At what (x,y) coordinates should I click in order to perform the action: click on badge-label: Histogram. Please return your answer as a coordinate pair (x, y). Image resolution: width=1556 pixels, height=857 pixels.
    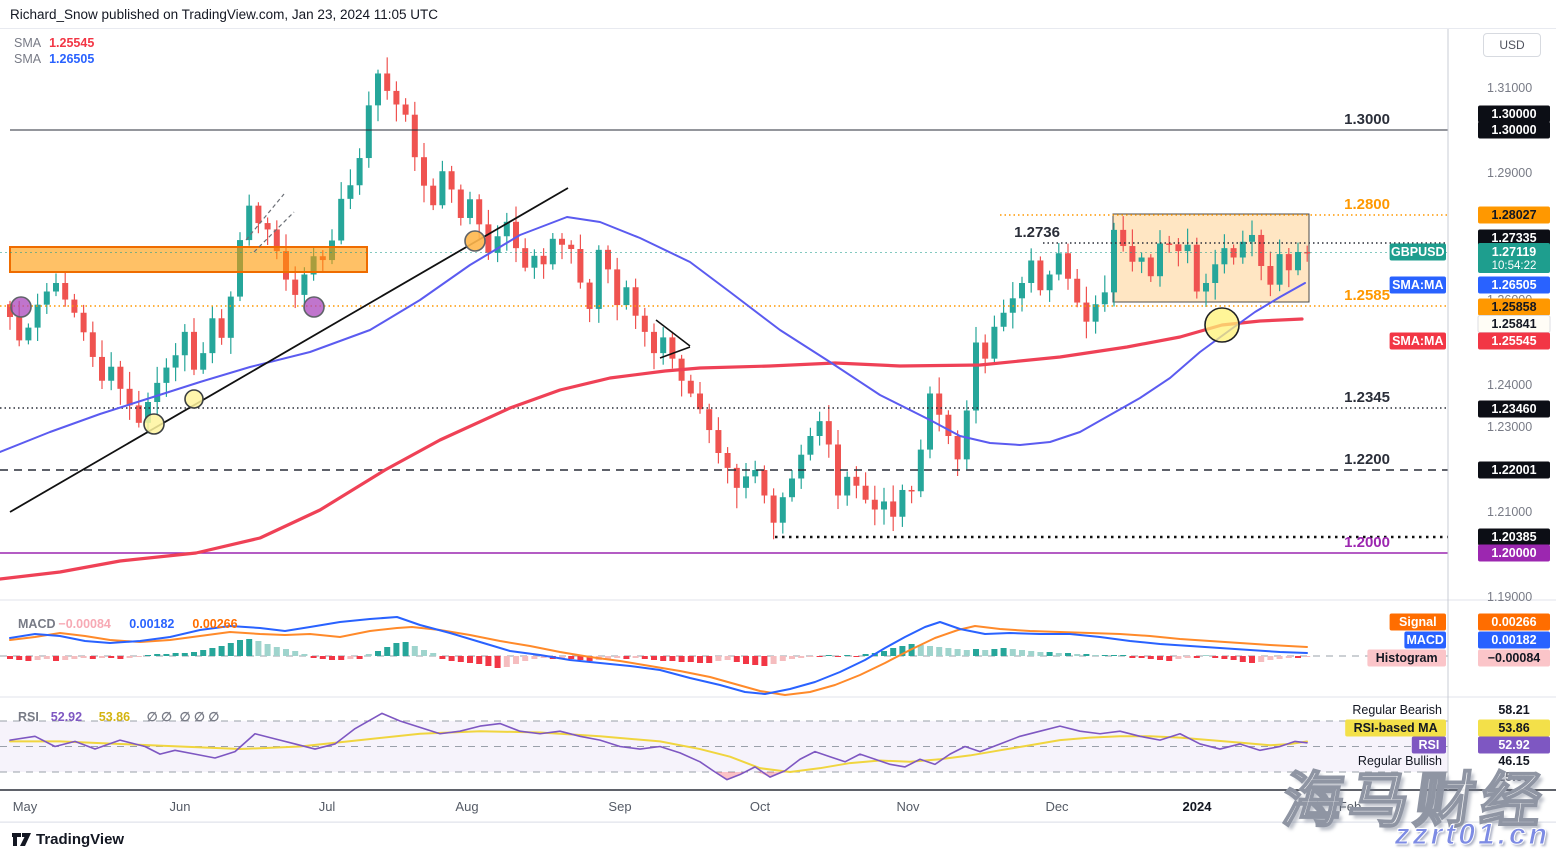
    Looking at the image, I should click on (1407, 658).